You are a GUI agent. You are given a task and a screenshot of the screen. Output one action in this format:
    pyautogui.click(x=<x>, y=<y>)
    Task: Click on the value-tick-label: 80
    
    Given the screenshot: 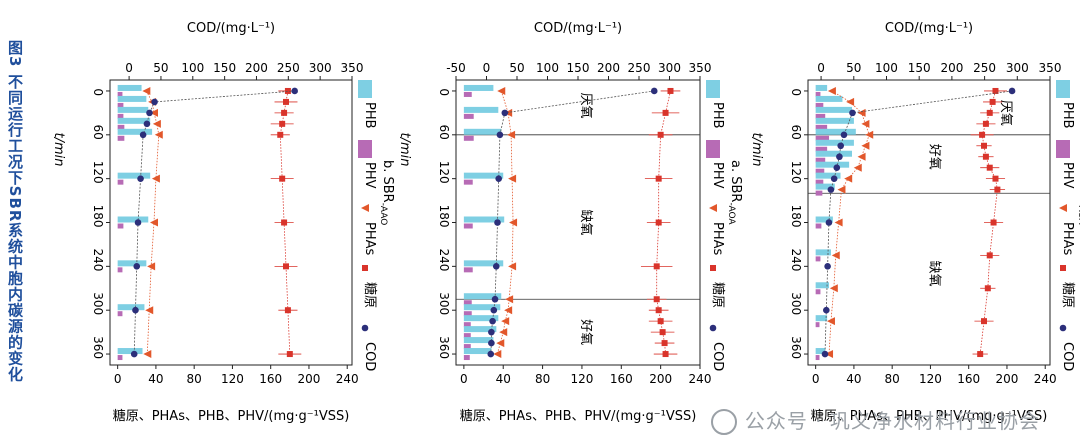 What is the action you would take?
    pyautogui.click(x=892, y=379)
    